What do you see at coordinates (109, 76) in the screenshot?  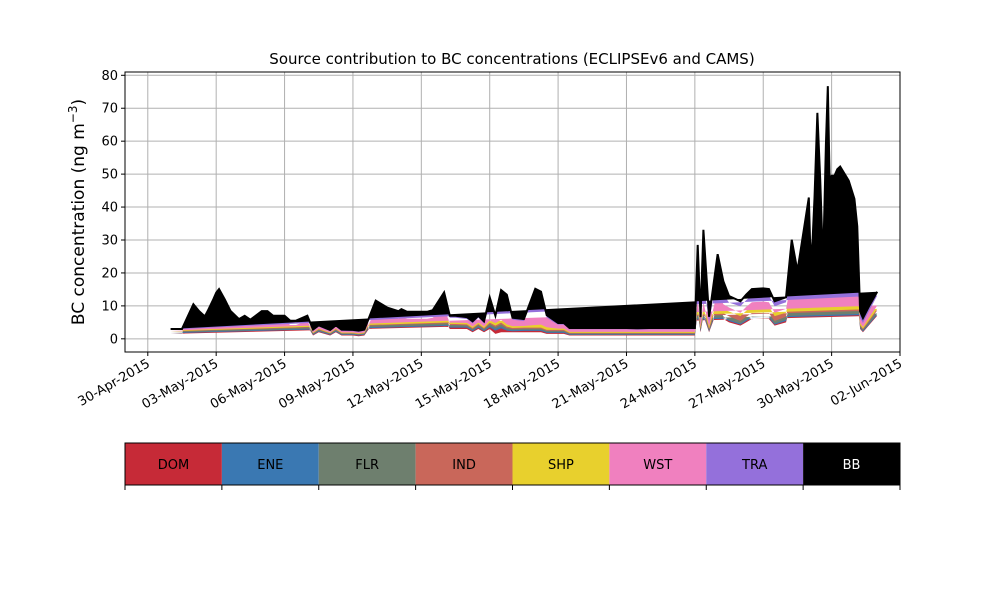 I see `y-tick-label: 80` at bounding box center [109, 76].